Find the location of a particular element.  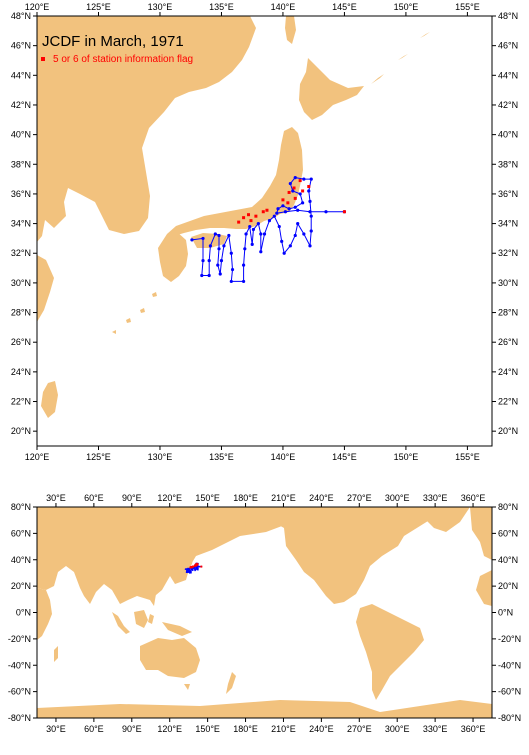

lat-tick-label: 34°N is located at coordinates (21, 224).